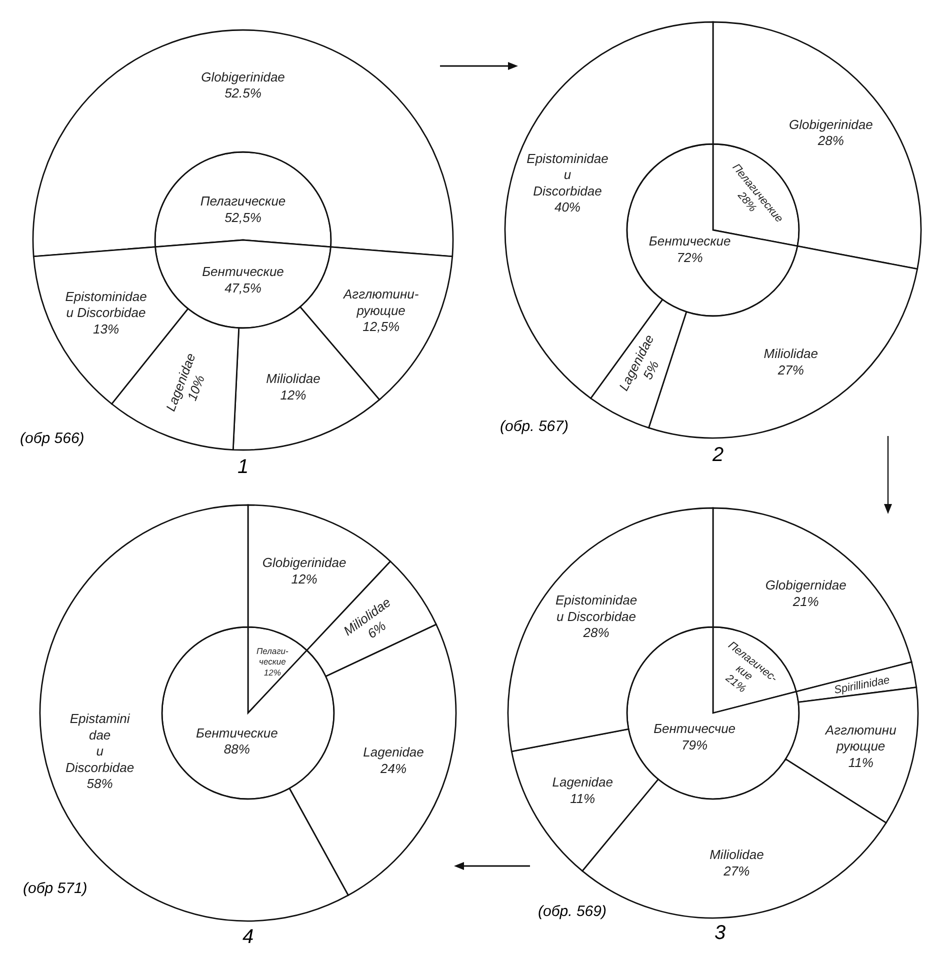 The width and height of the screenshot is (940, 960). I want to click on data-label: 88%, so click(237, 749).